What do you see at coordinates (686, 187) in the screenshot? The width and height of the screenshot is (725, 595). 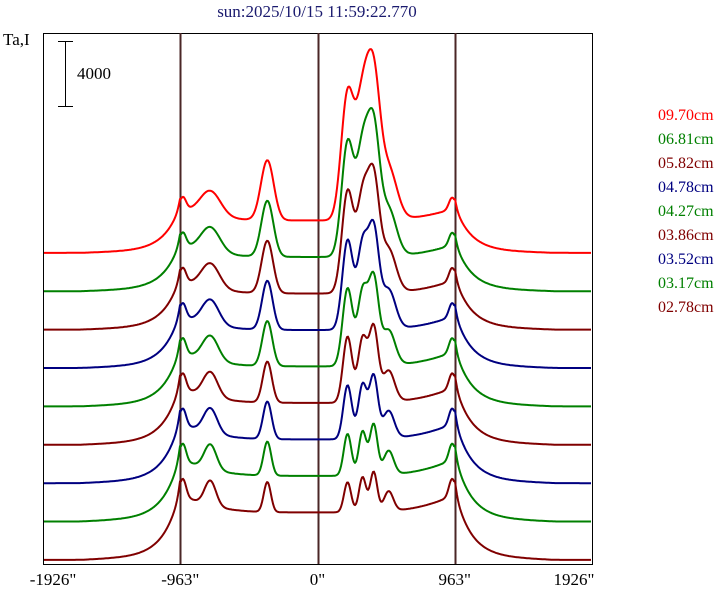 I see `legend-item: 04.78cm` at bounding box center [686, 187].